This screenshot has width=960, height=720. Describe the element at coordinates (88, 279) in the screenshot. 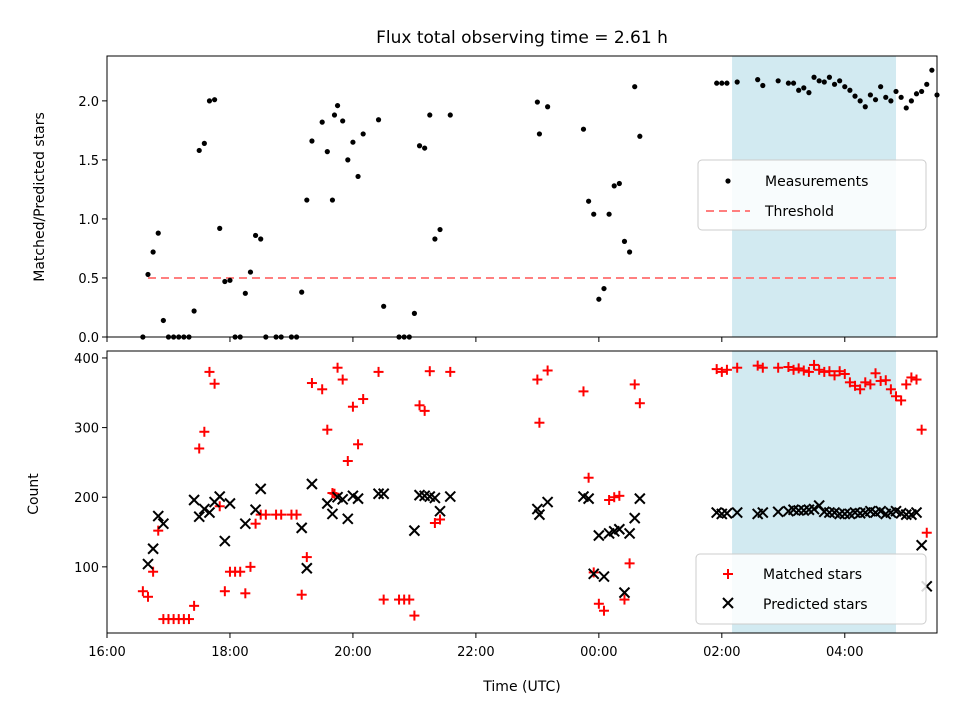

I see `top-y-tick-label: 0.5` at that location.